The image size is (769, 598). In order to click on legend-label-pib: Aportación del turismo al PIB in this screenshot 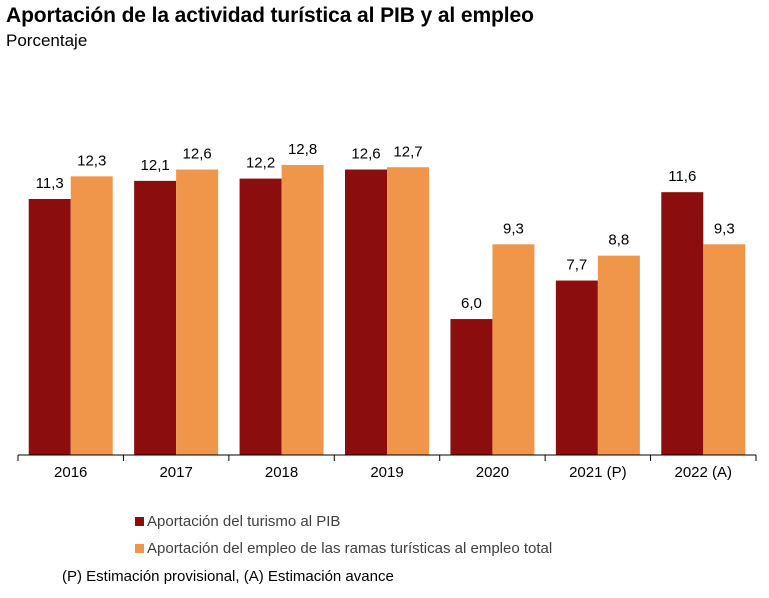, I will do `click(244, 521)`.